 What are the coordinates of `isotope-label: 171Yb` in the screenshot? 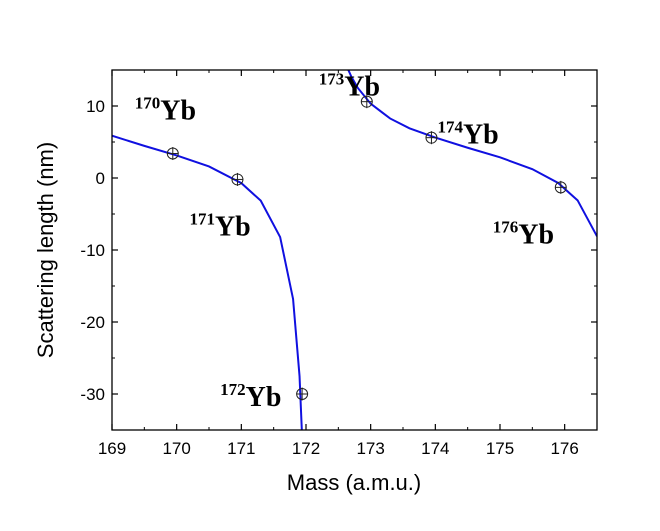 It's located at (219, 225).